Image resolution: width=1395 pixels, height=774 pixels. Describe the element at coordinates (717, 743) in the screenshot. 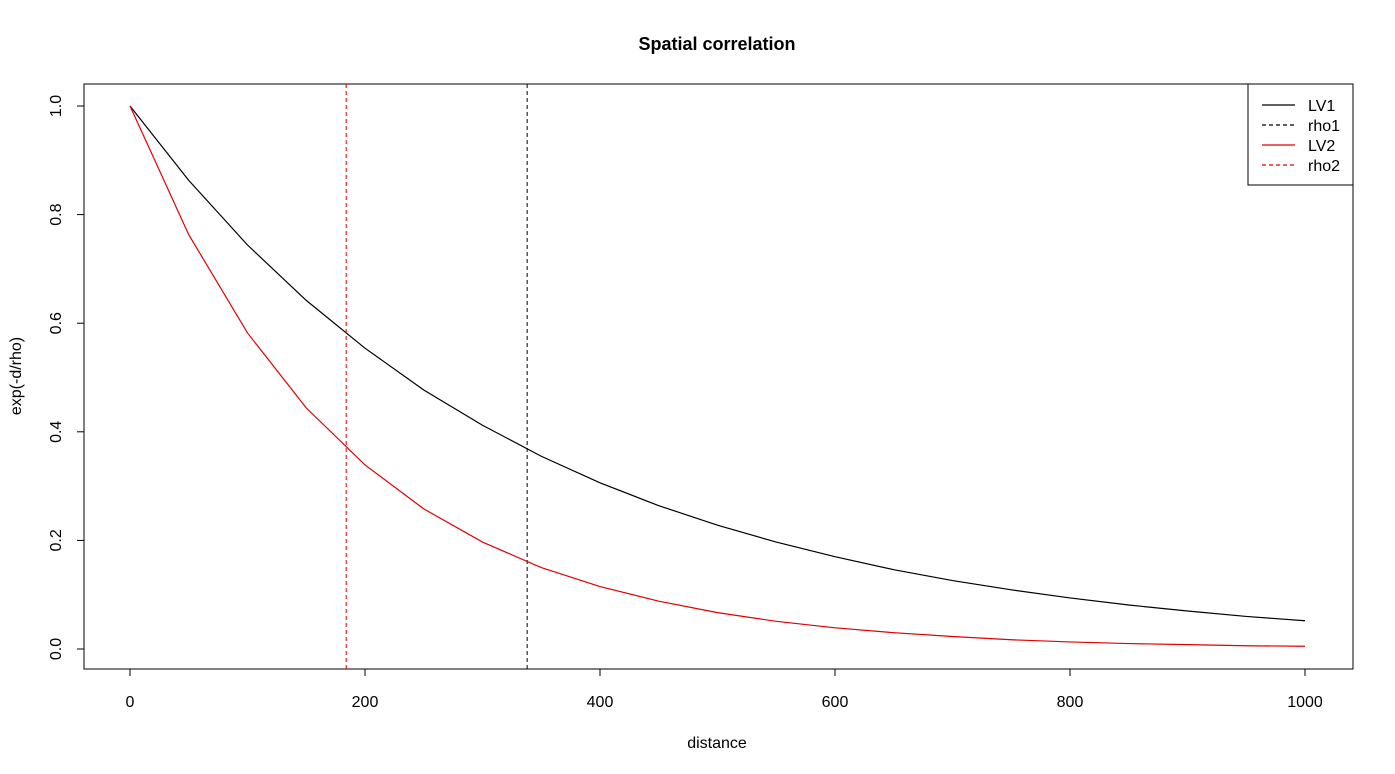

I see `x-axis-label: distance` at that location.